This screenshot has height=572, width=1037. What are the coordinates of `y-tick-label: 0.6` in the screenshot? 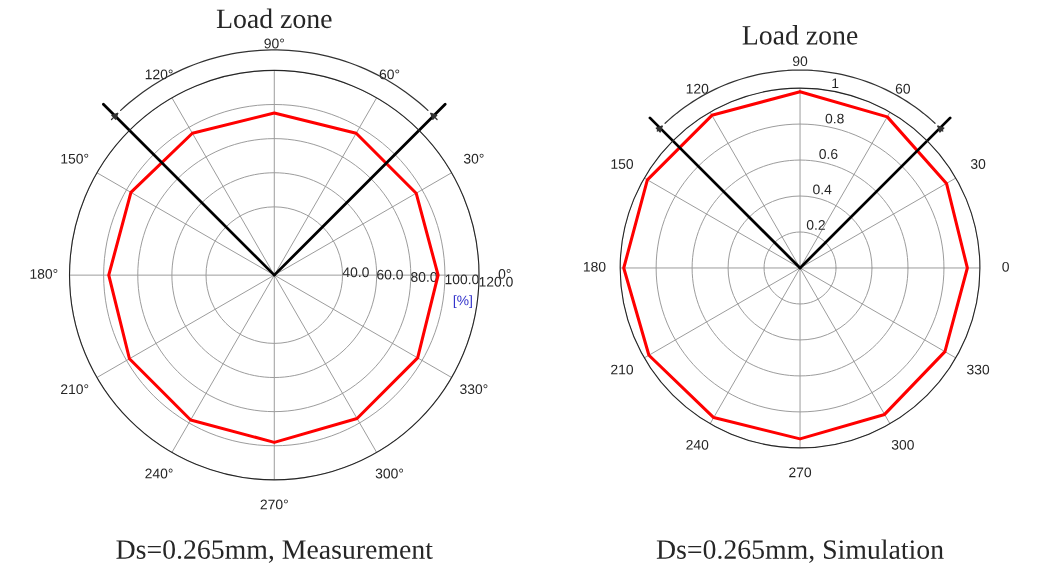 It's located at (828, 154).